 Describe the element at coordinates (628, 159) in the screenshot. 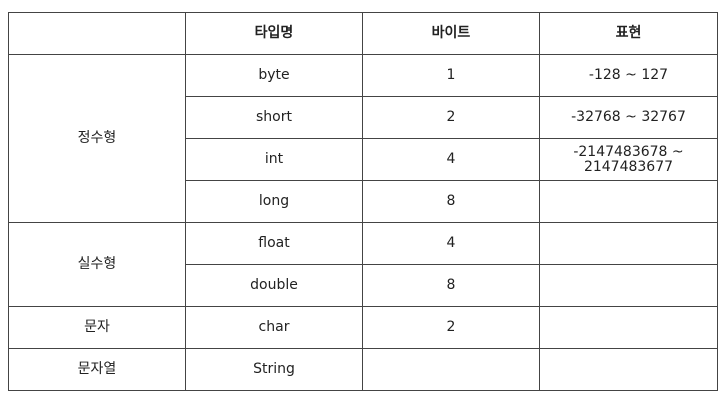

I see `range-cell: -2147483678 ~ 2147483677` at that location.